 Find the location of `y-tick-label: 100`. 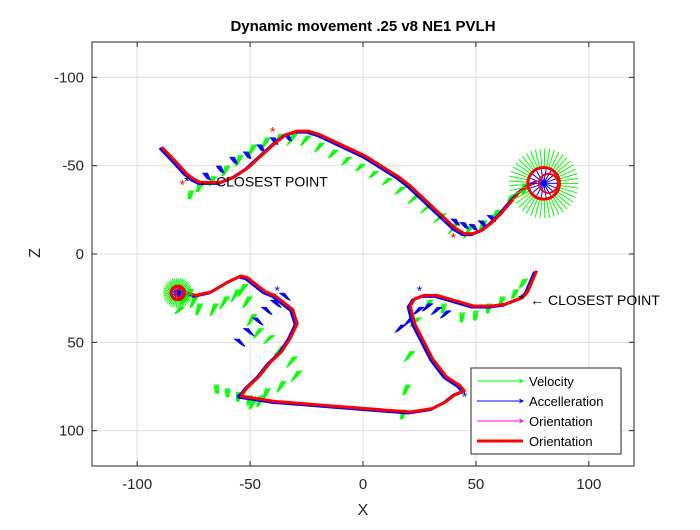

y-tick-label: 100 is located at coordinates (71, 431).